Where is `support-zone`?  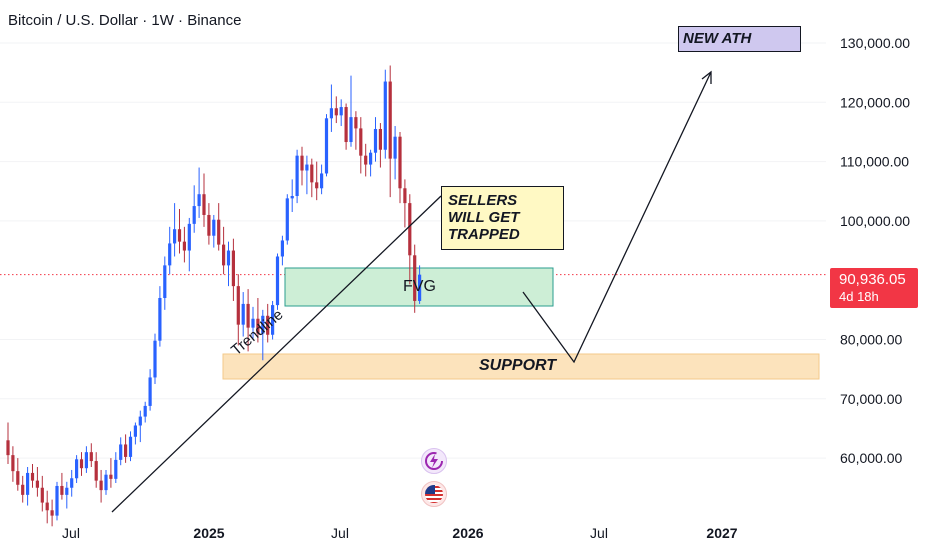
support-zone is located at coordinates (521, 366).